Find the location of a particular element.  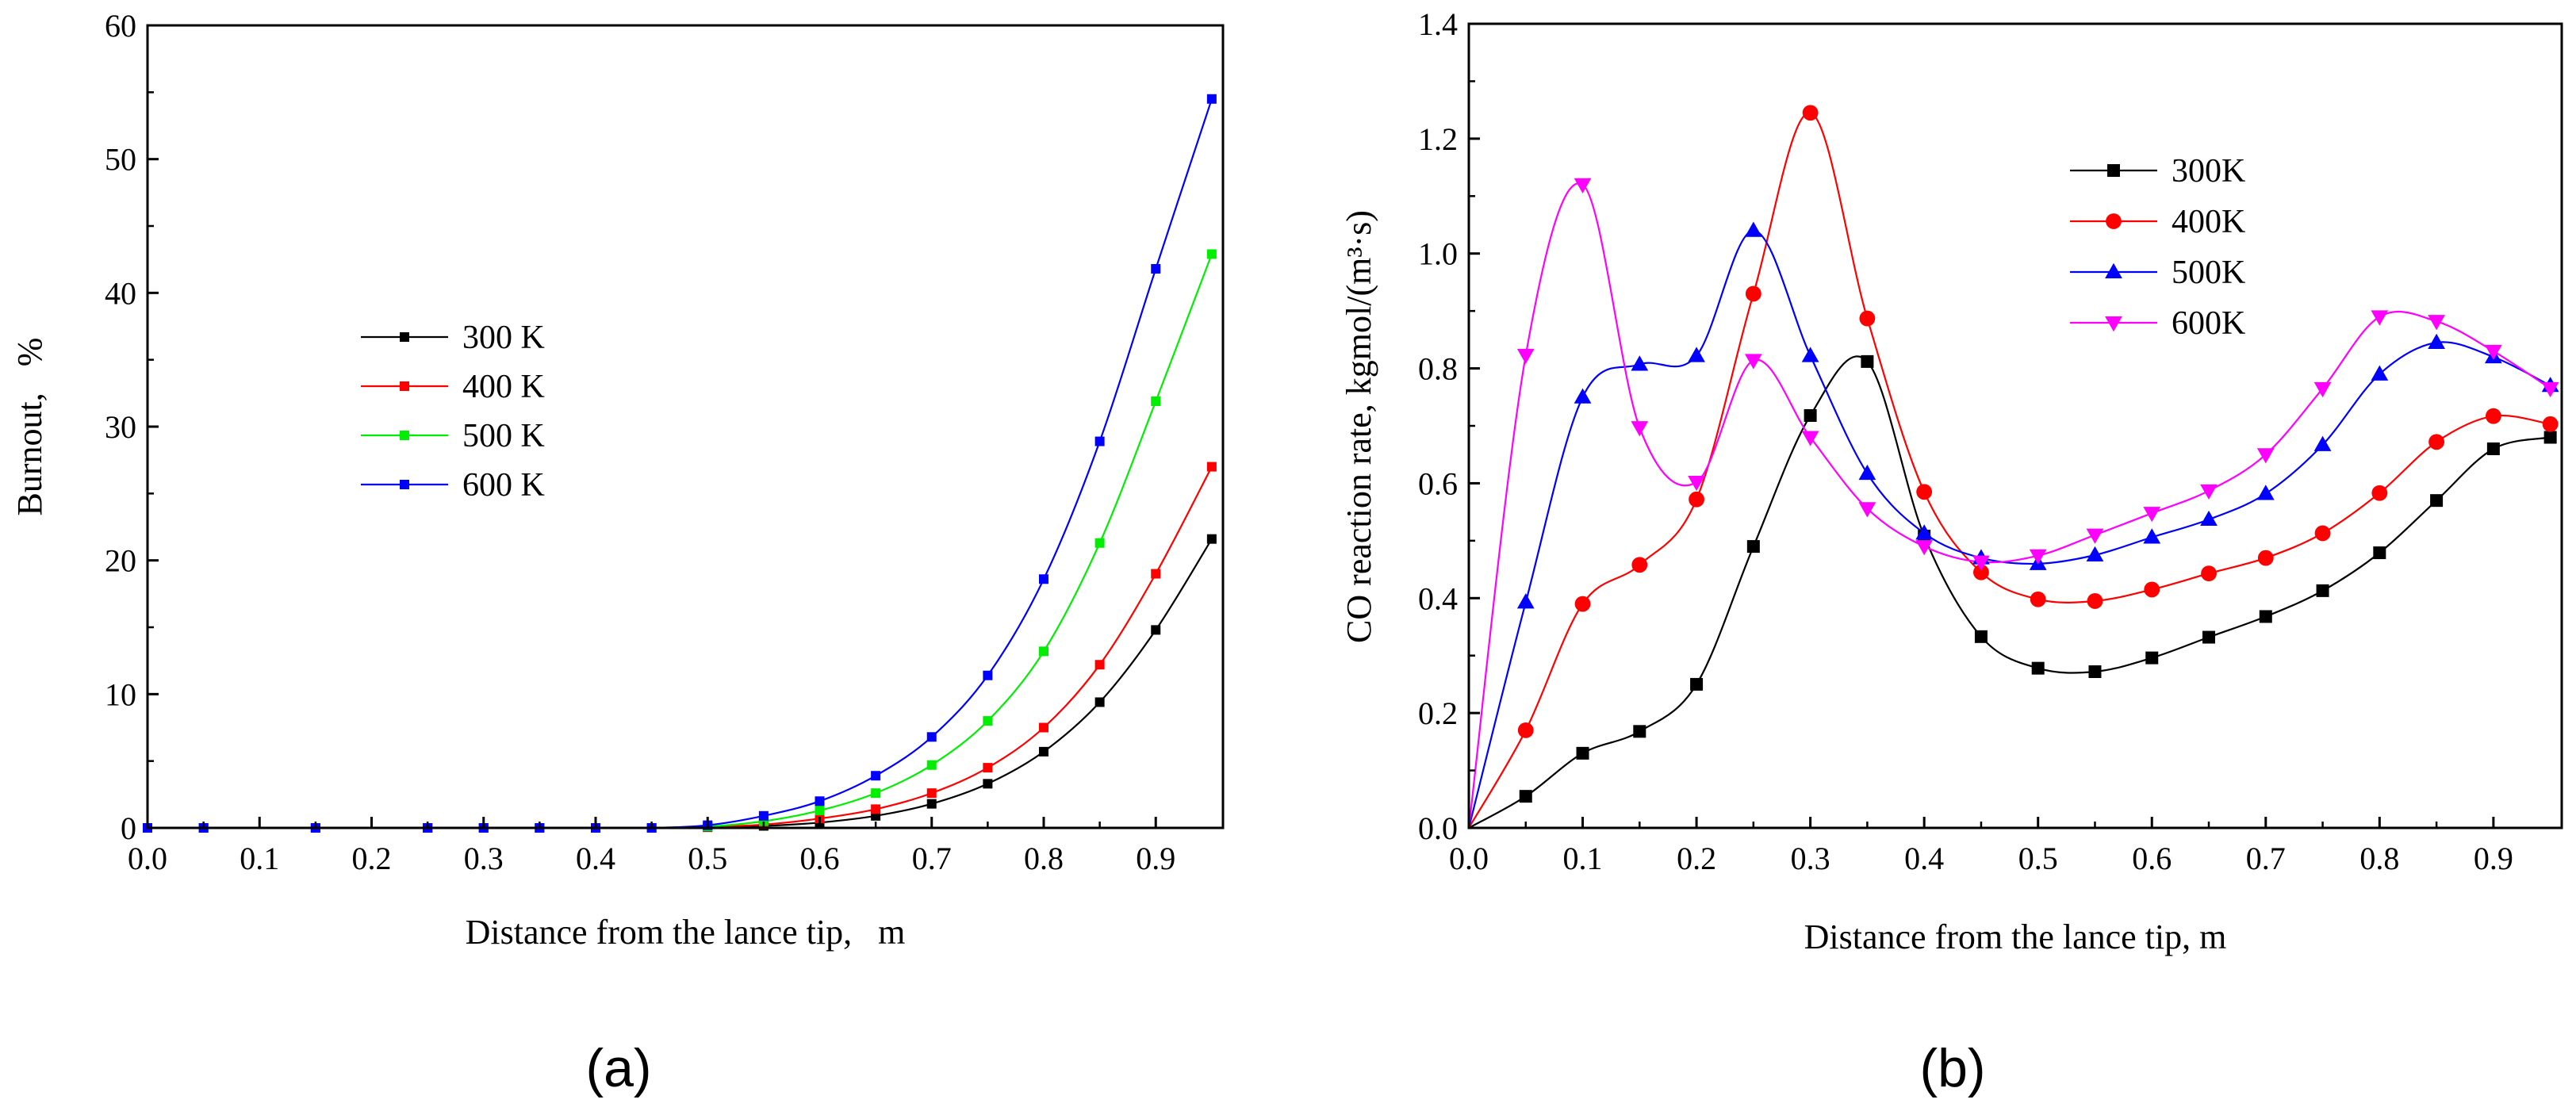

panel-label-a: (a) is located at coordinates (618, 1068).